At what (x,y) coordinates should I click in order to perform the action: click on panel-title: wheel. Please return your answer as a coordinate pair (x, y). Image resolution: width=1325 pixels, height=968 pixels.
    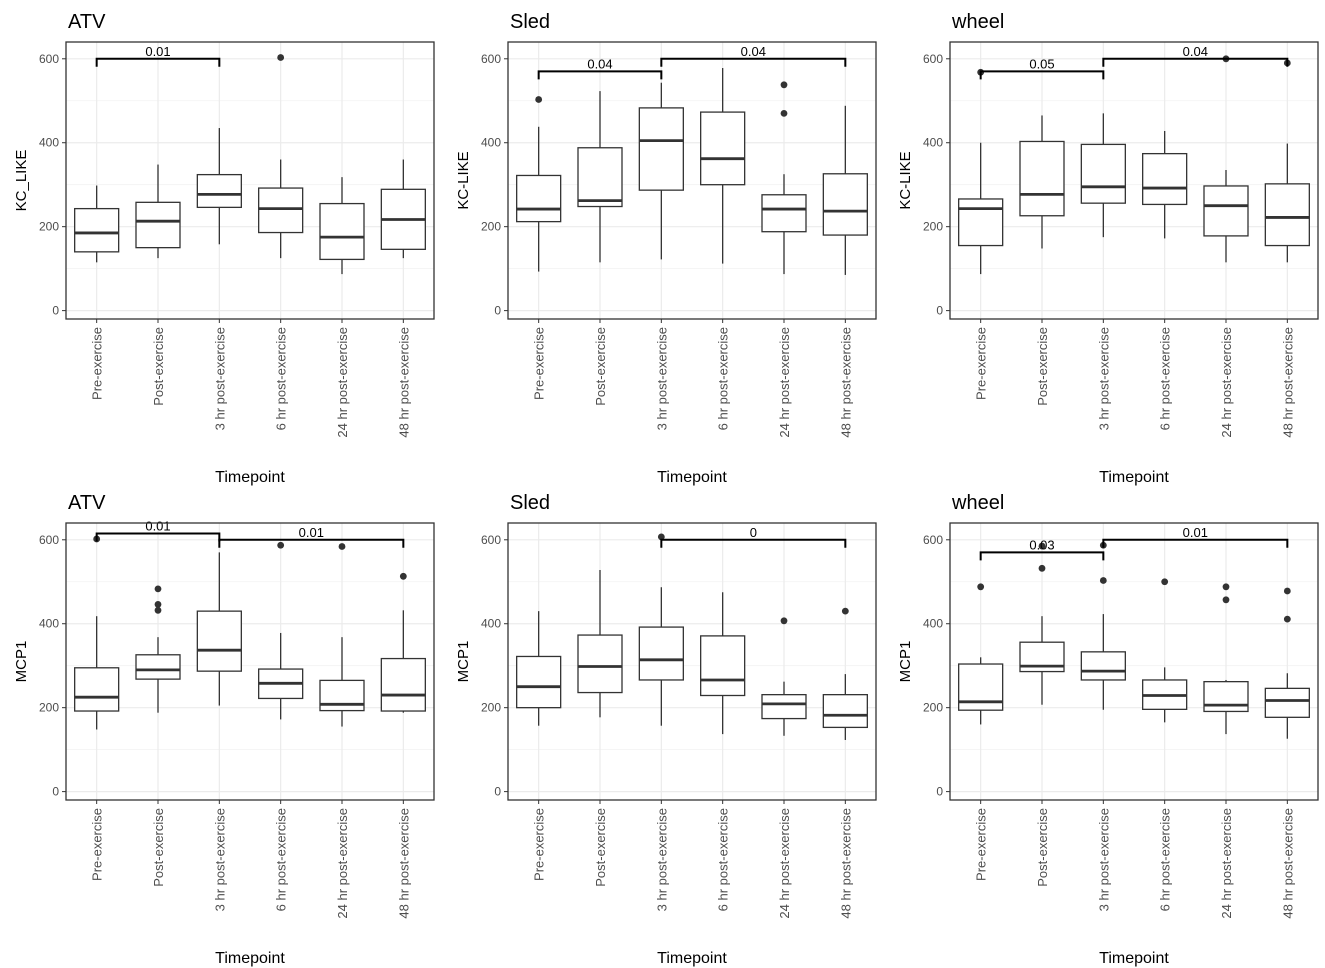
    Looking at the image, I should click on (977, 22).